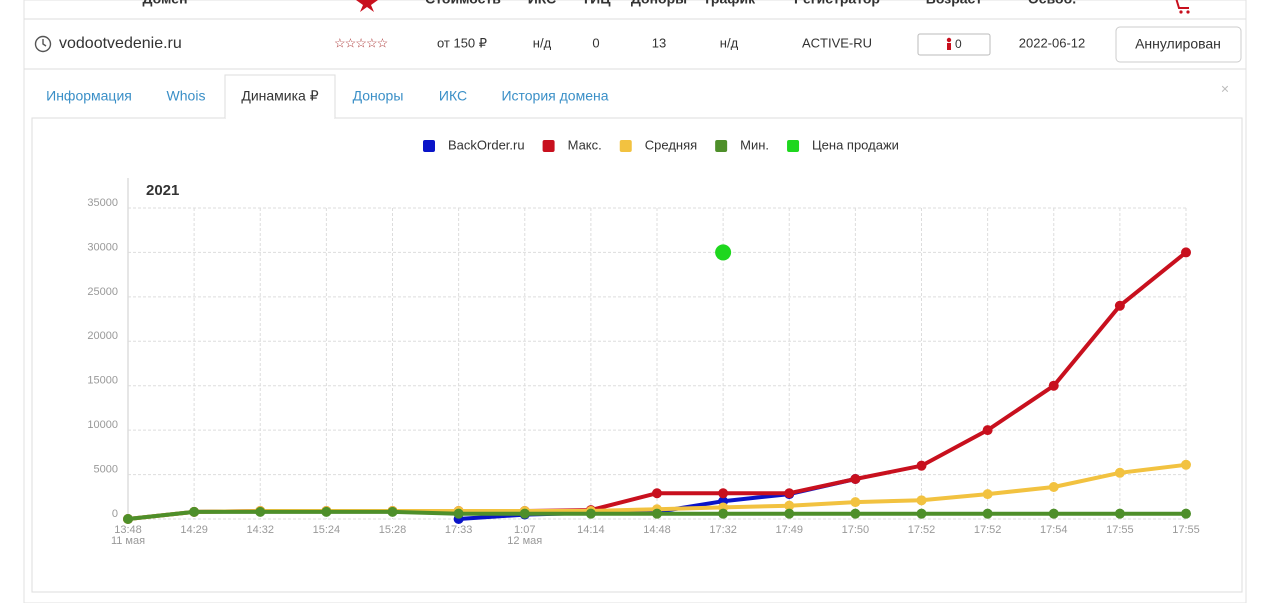  I want to click on column-header: Трафик, so click(729, 3).